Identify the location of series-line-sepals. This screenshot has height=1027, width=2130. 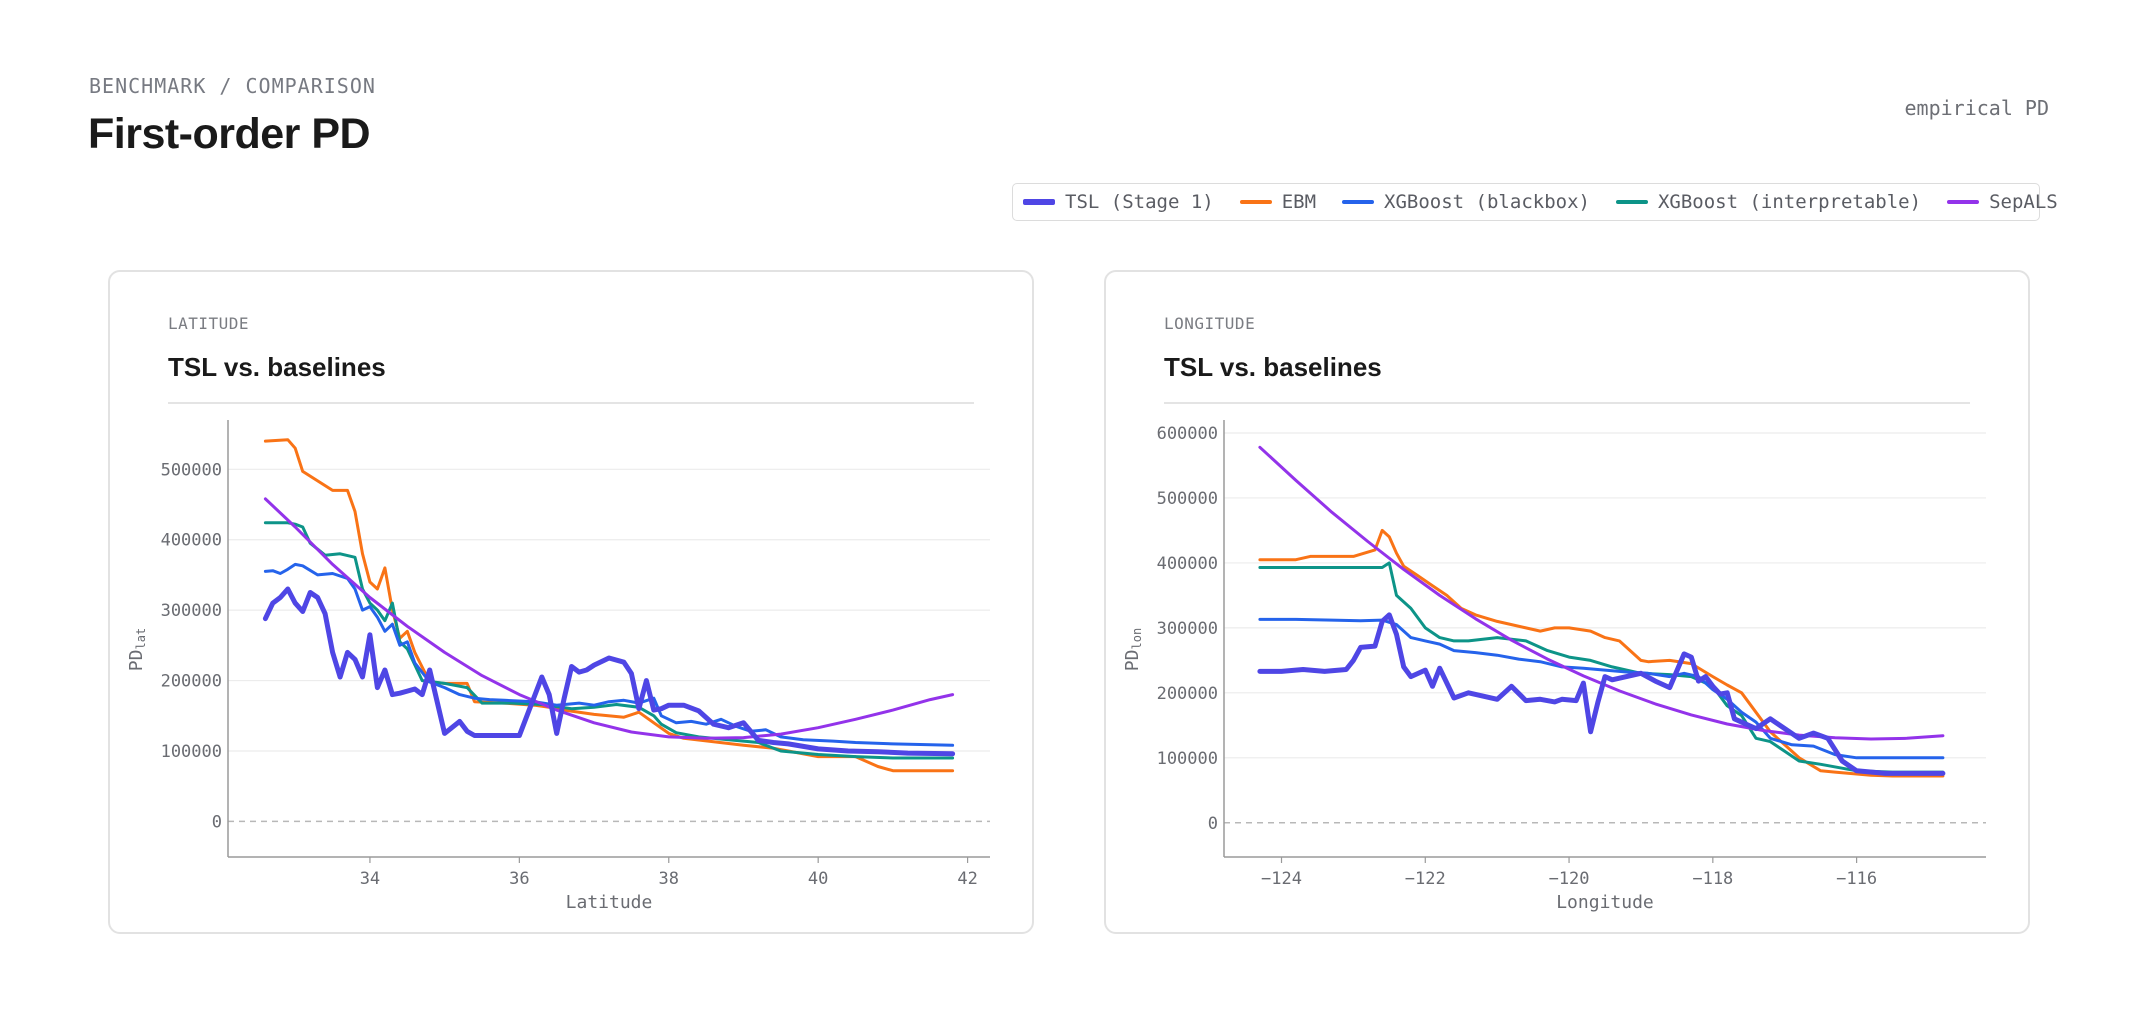
(609, 618).